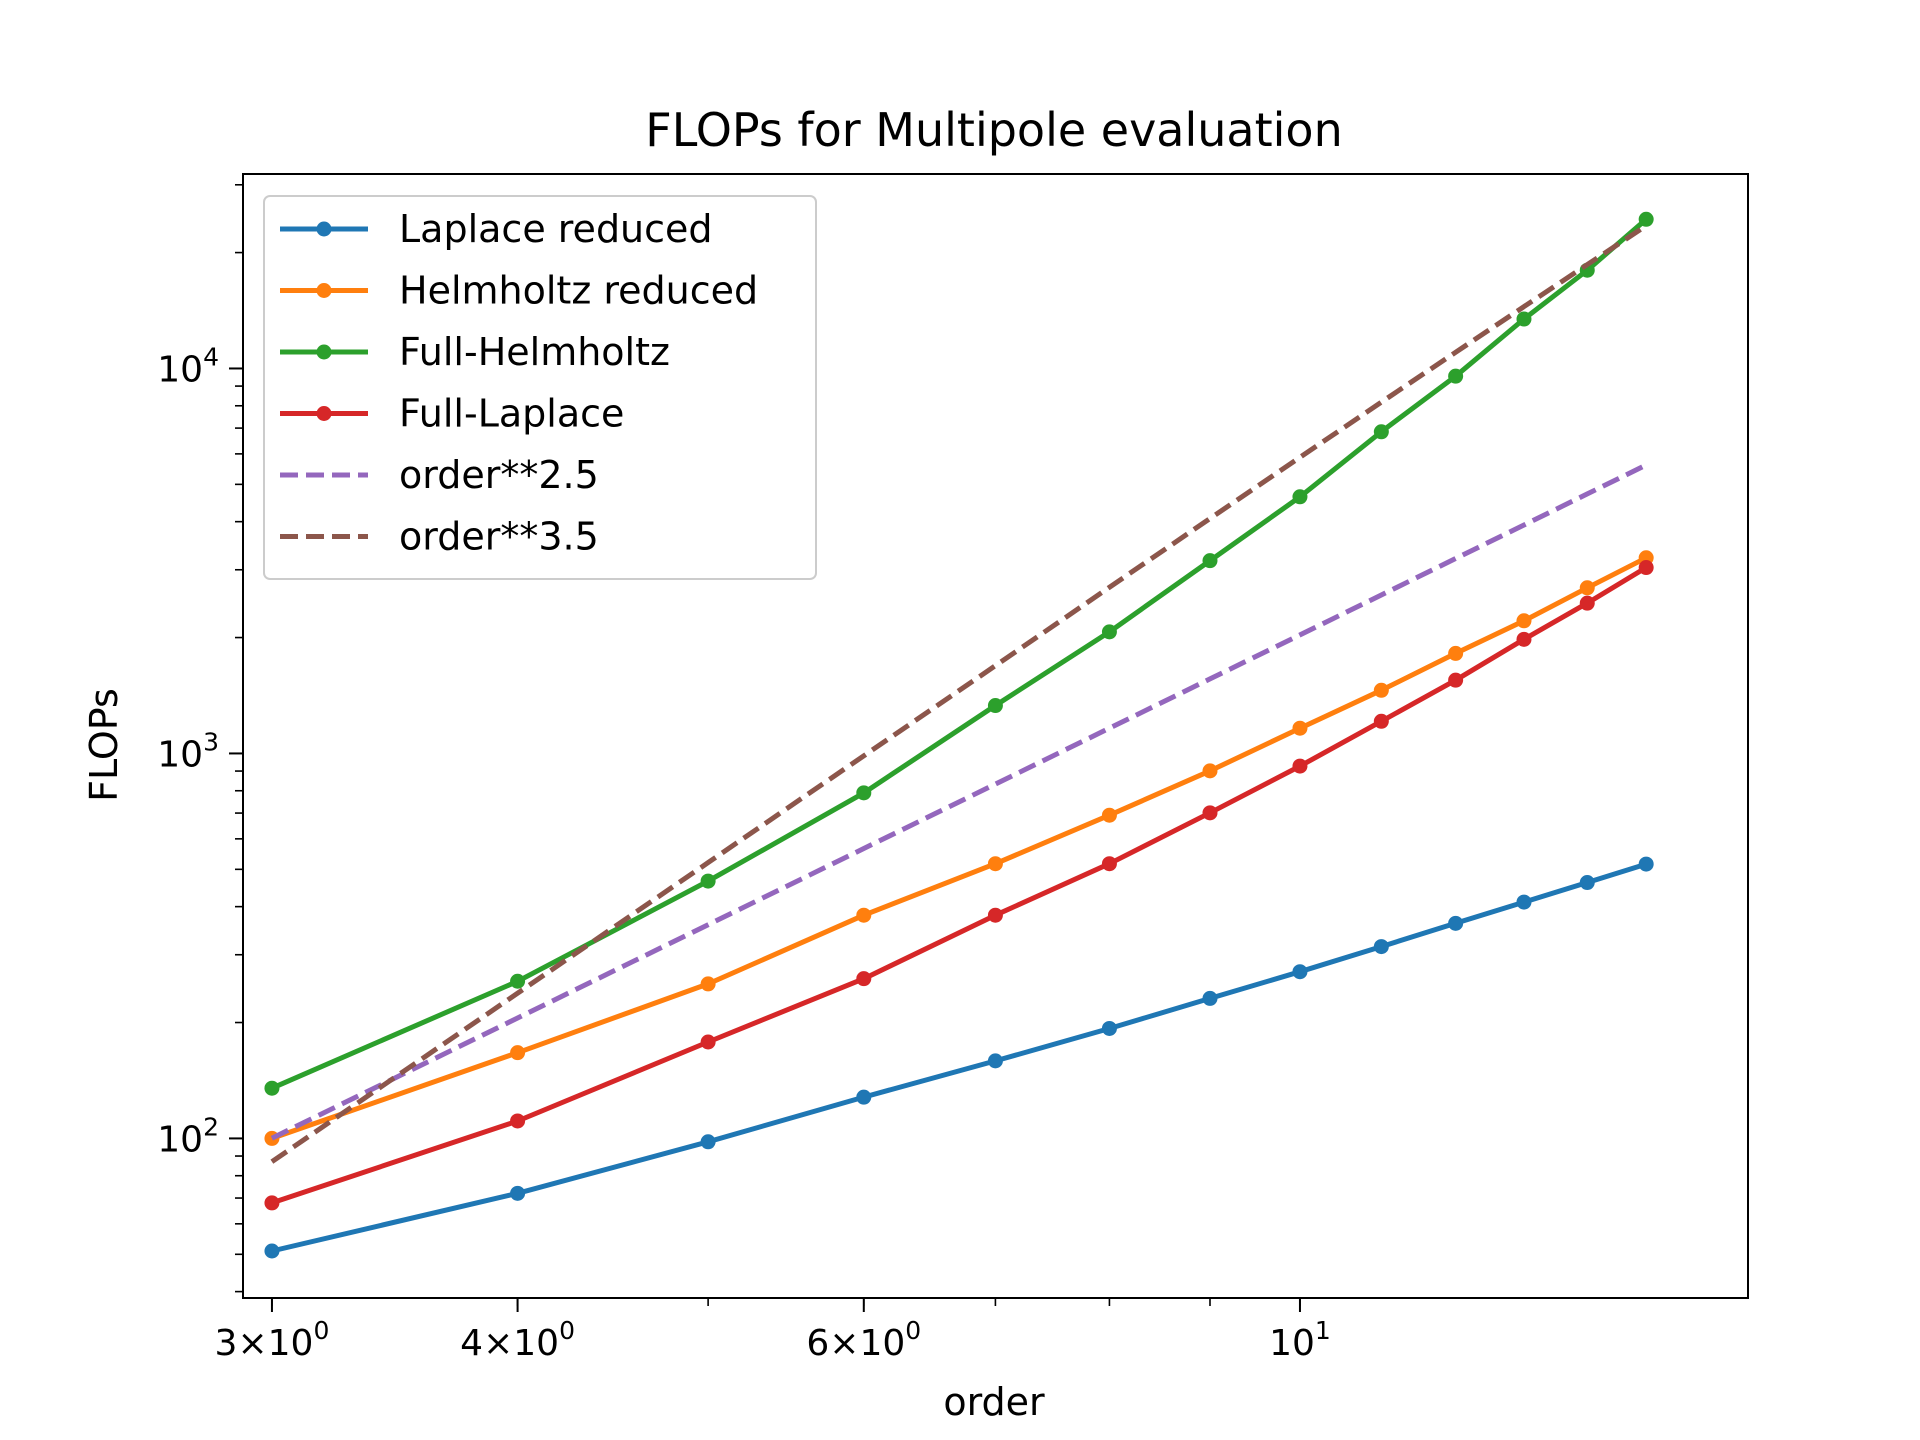 The image size is (1920, 1440). What do you see at coordinates (188, 751) in the screenshot?
I see `y-tick-label: 10³` at bounding box center [188, 751].